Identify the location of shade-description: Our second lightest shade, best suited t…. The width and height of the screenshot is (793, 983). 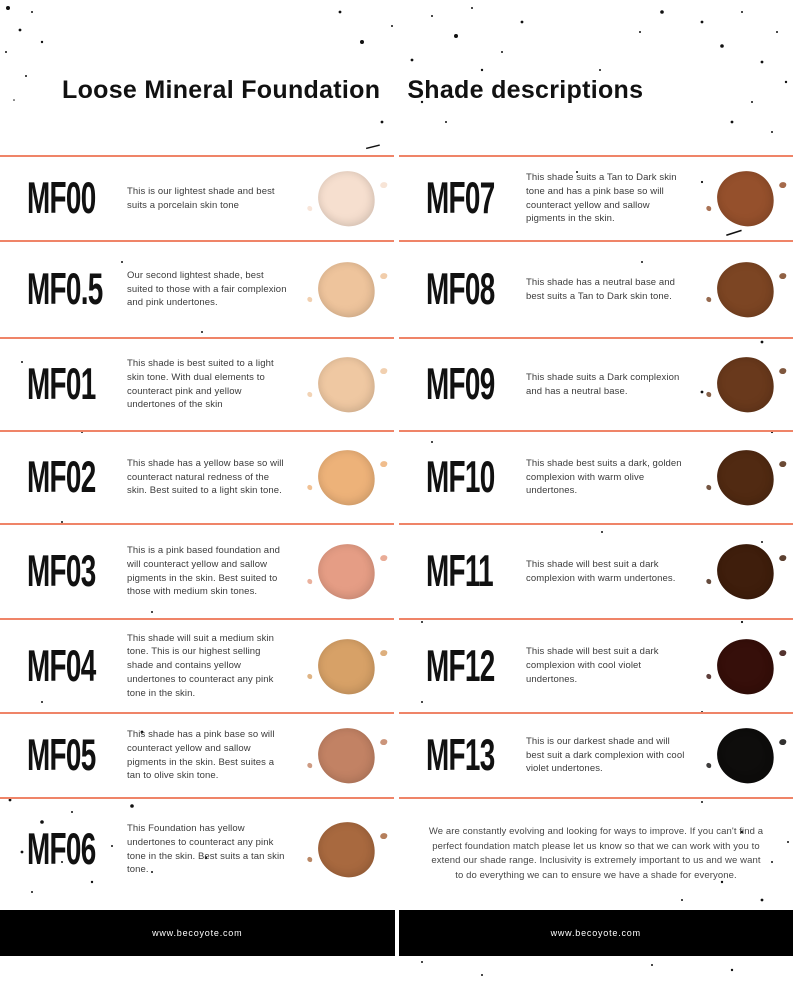
(207, 289).